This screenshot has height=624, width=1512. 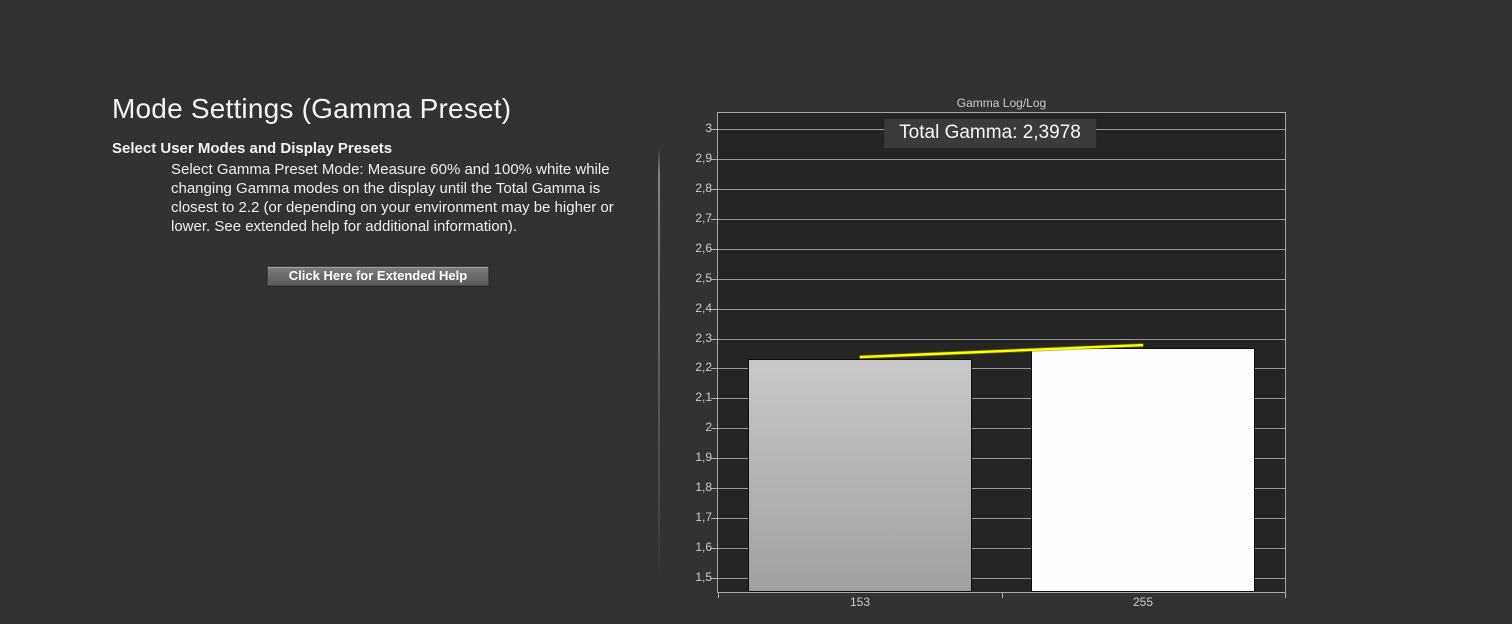 I want to click on y-axis-tick-label: 2,3, so click(x=703, y=338).